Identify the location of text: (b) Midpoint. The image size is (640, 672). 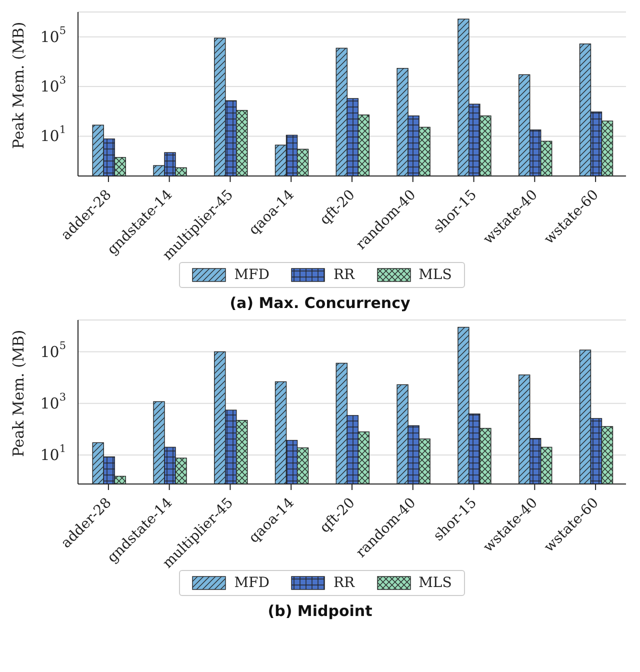
(320, 611).